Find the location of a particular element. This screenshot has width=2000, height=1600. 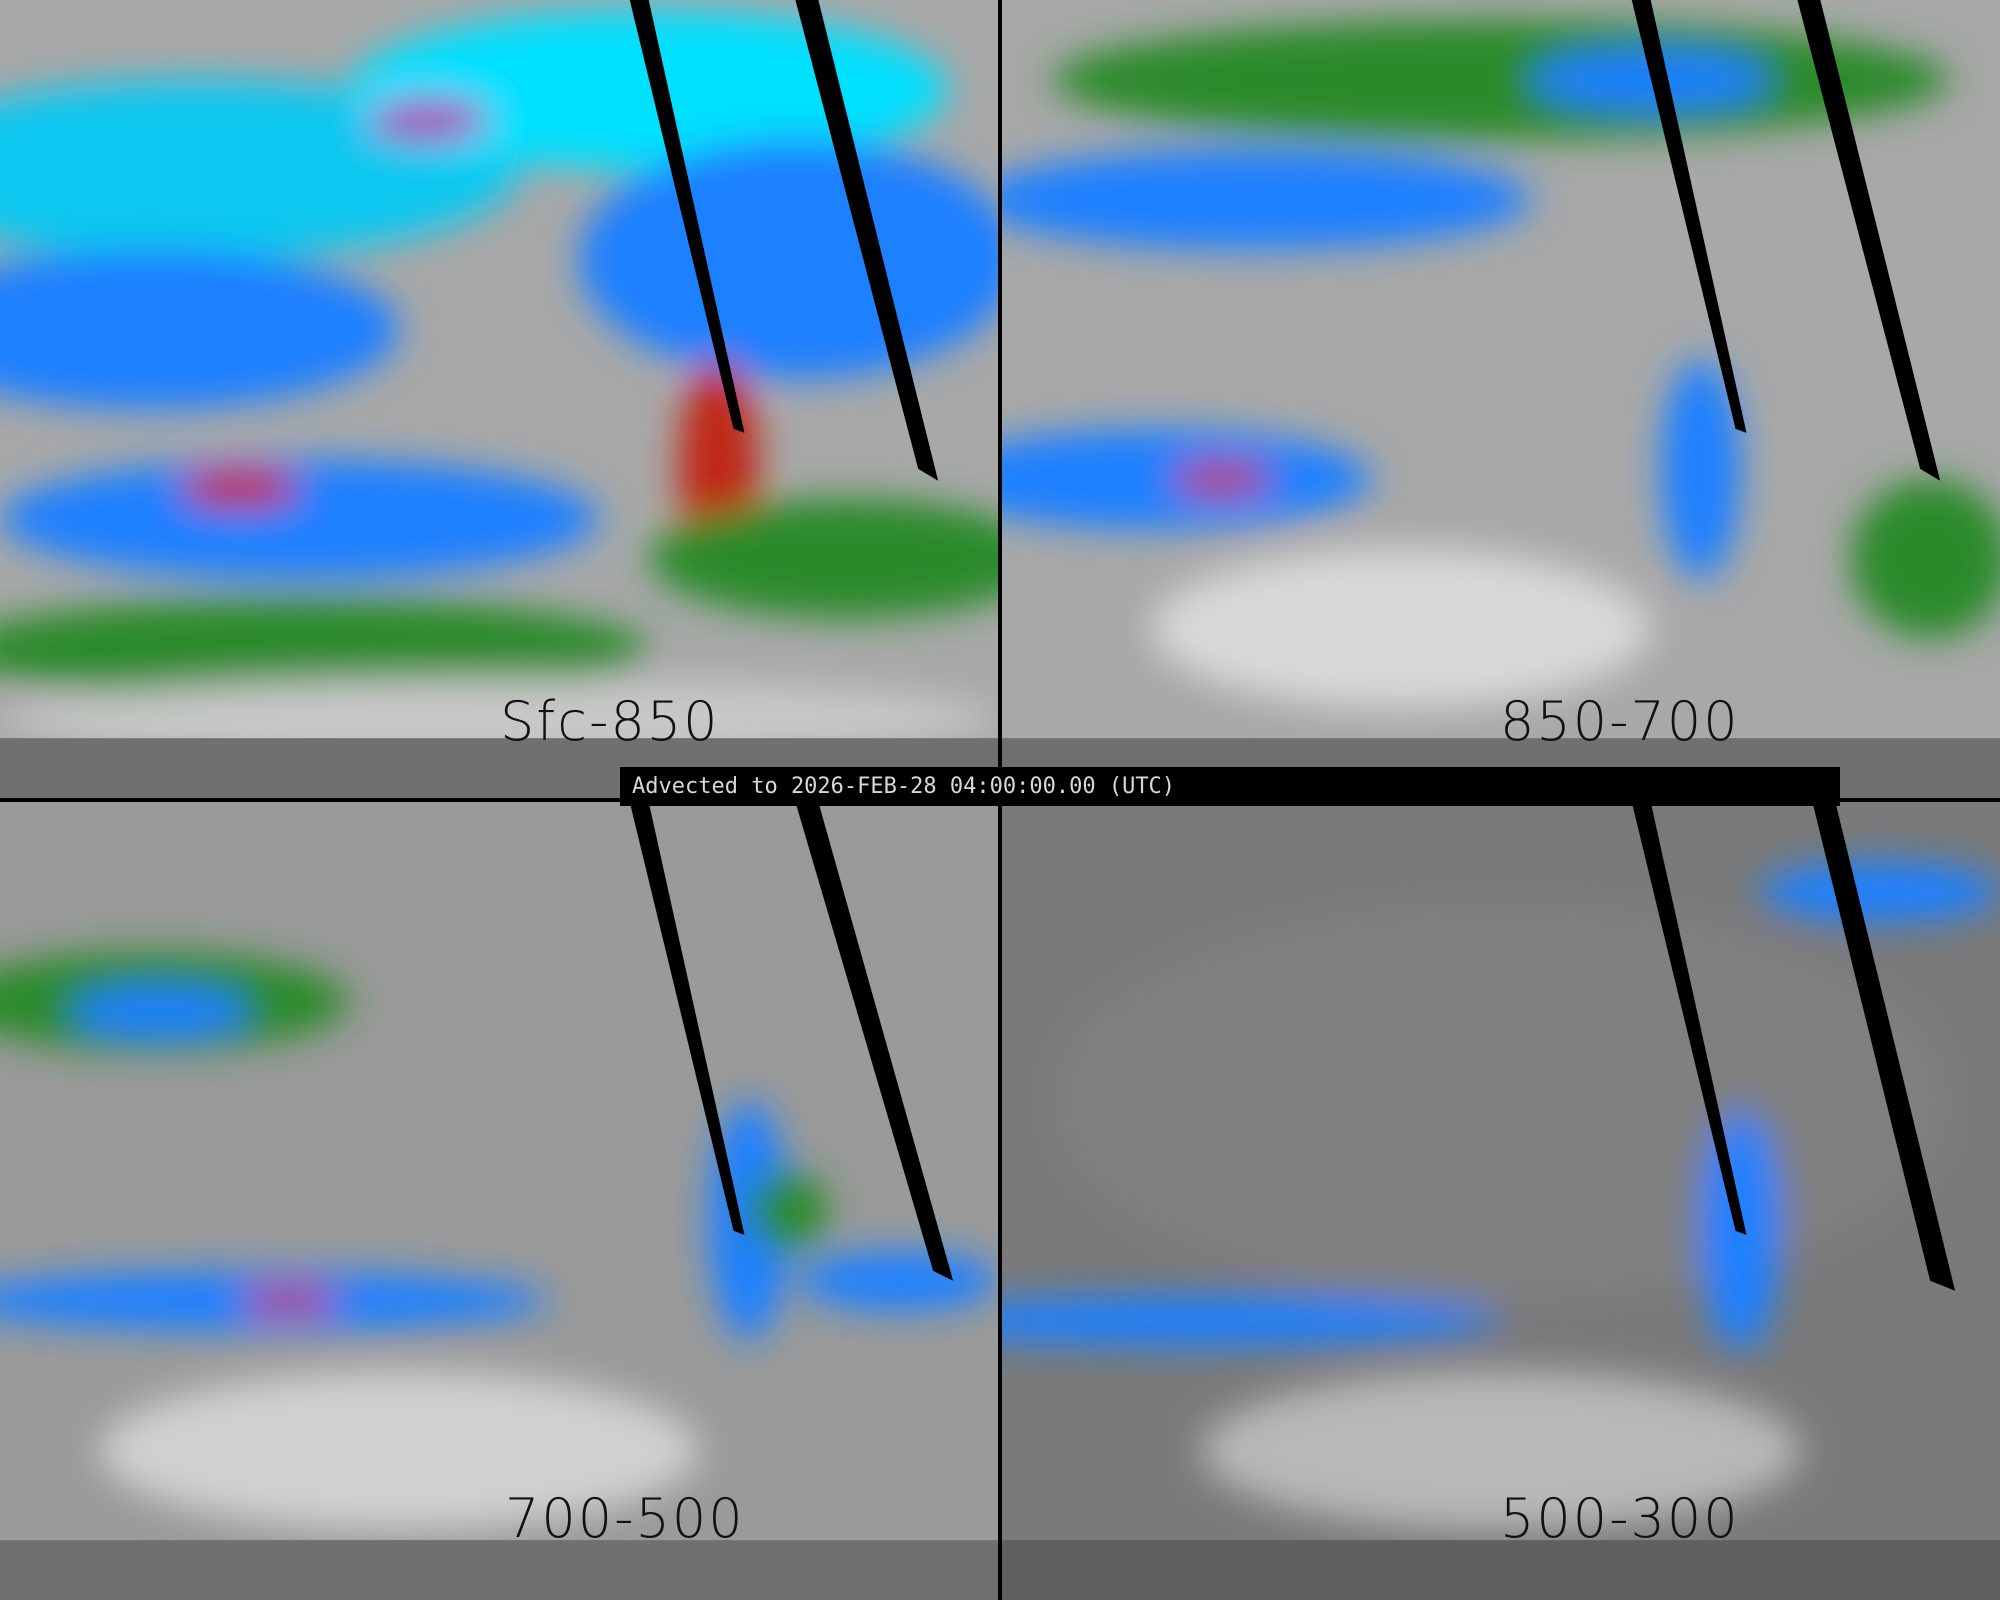

layer-label: Sfc-850 is located at coordinates (610, 721).